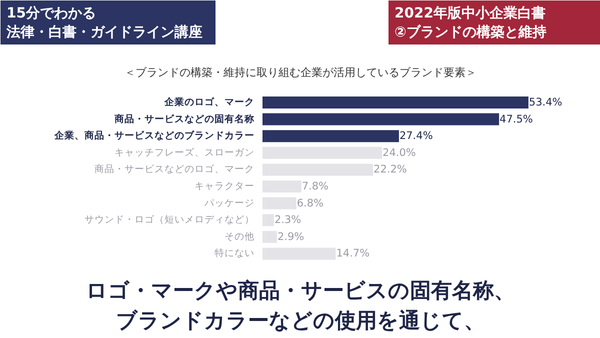 The height and width of the screenshot is (338, 600). I want to click on chart-title: ＜ブランドの構築・維持に取り組む企業が活用しているブランド要素＞, so click(300, 72).